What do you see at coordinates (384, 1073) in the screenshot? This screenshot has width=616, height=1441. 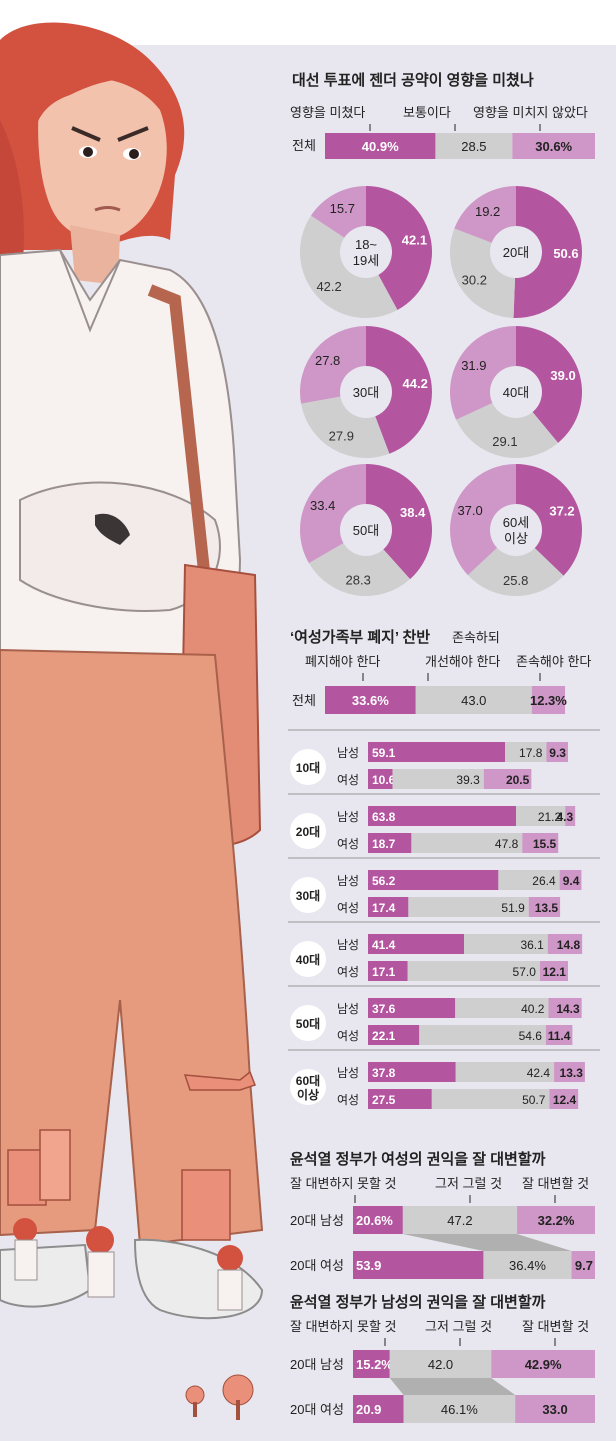 I see `bar-value-label: 37.8` at bounding box center [384, 1073].